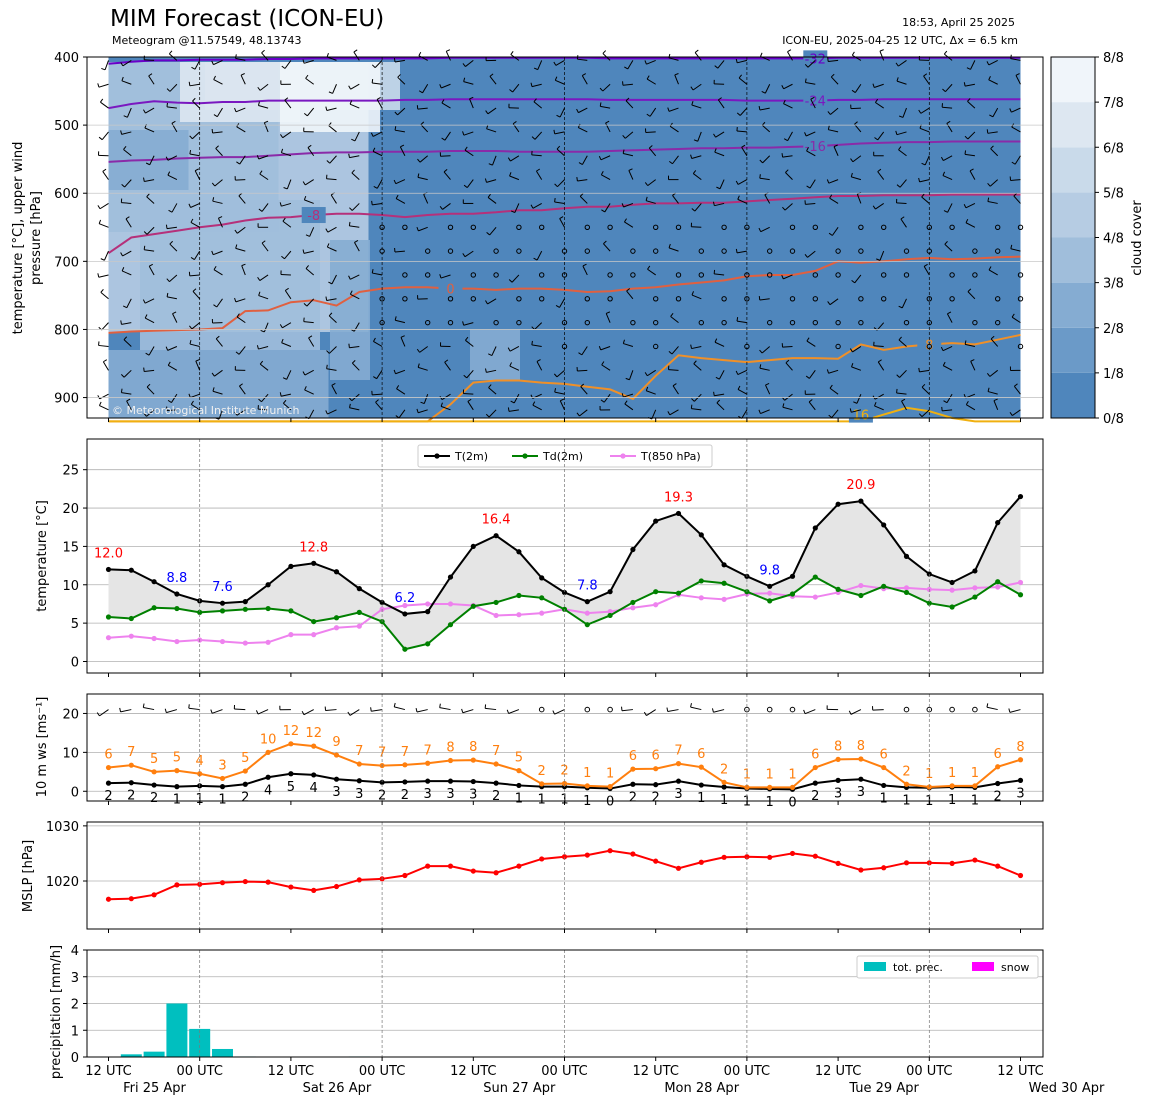 The width and height of the screenshot is (1155, 1105). I want to click on y-axis-label: MSLP [hPa], so click(28, 876).